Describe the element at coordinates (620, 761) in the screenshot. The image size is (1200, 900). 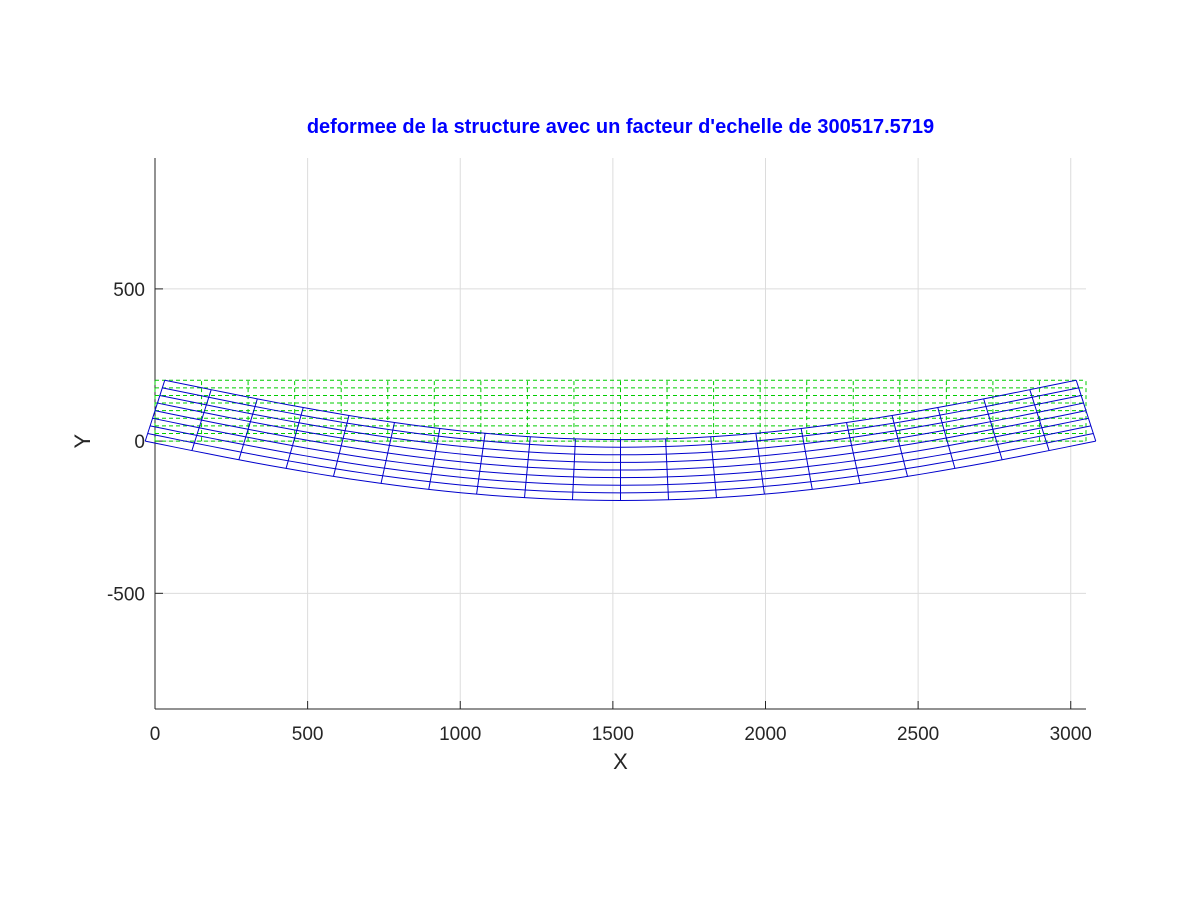
I see `x-axis-label: X` at that location.